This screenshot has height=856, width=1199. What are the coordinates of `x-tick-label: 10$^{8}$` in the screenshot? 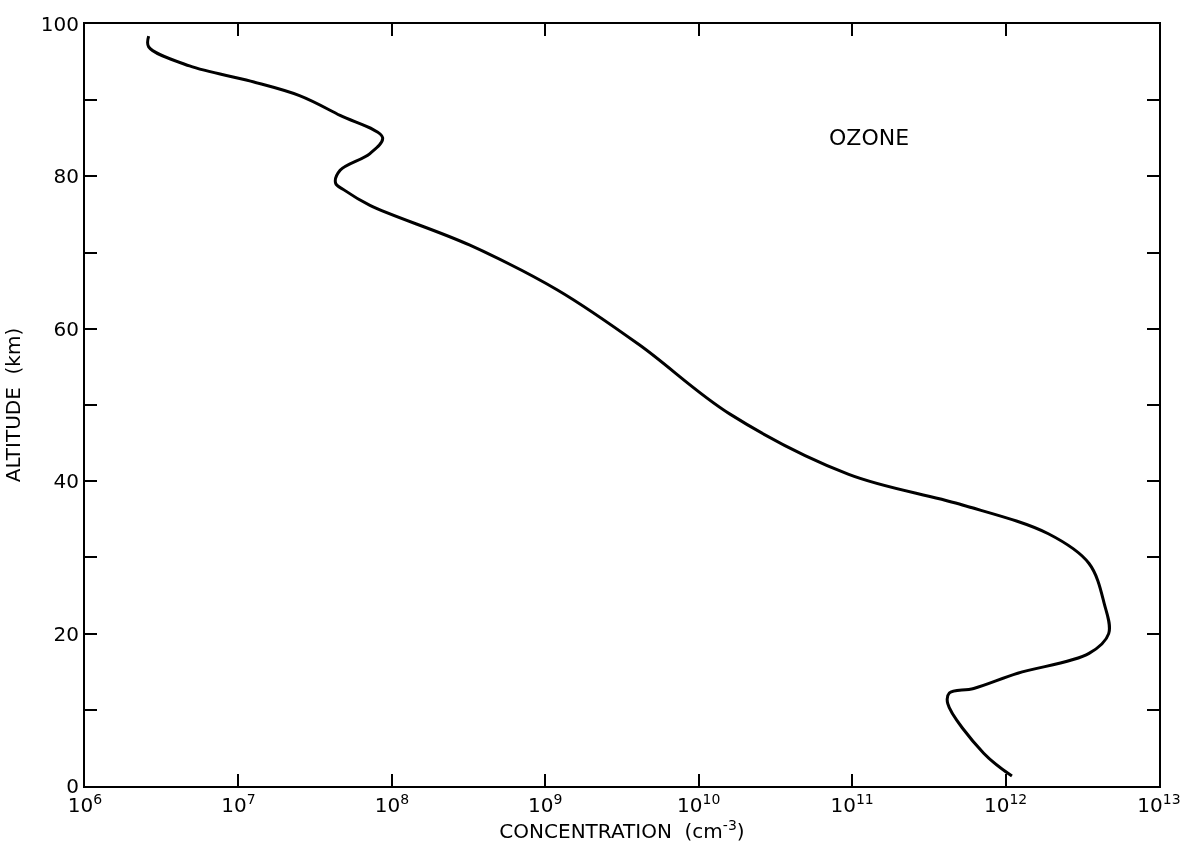 It's located at (392, 803).